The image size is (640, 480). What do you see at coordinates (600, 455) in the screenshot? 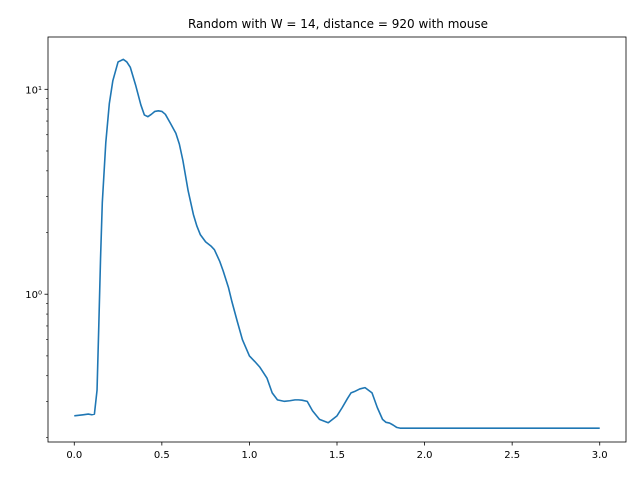
I see `x-tick-label: 3.0` at bounding box center [600, 455].